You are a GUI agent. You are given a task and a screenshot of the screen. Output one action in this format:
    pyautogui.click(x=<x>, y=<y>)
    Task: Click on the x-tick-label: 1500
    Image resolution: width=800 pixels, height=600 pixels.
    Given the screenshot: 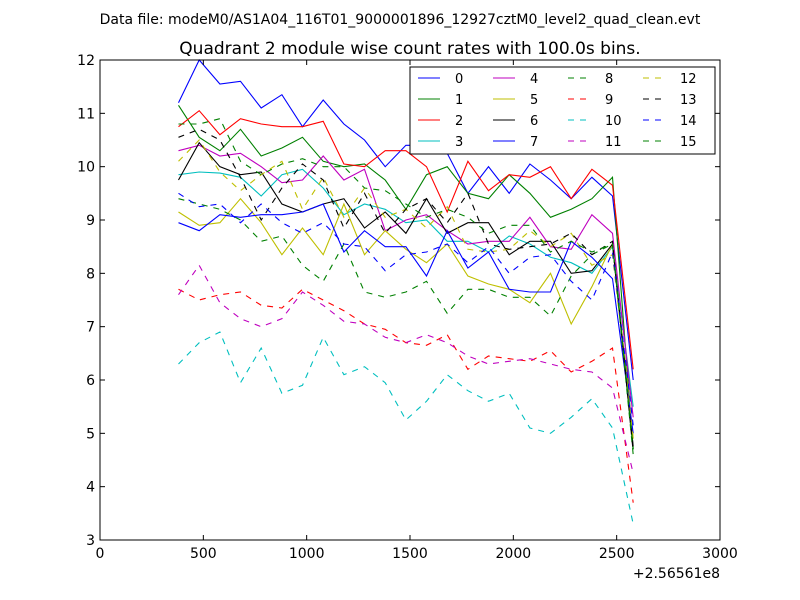 What is the action you would take?
    pyautogui.click(x=410, y=554)
    